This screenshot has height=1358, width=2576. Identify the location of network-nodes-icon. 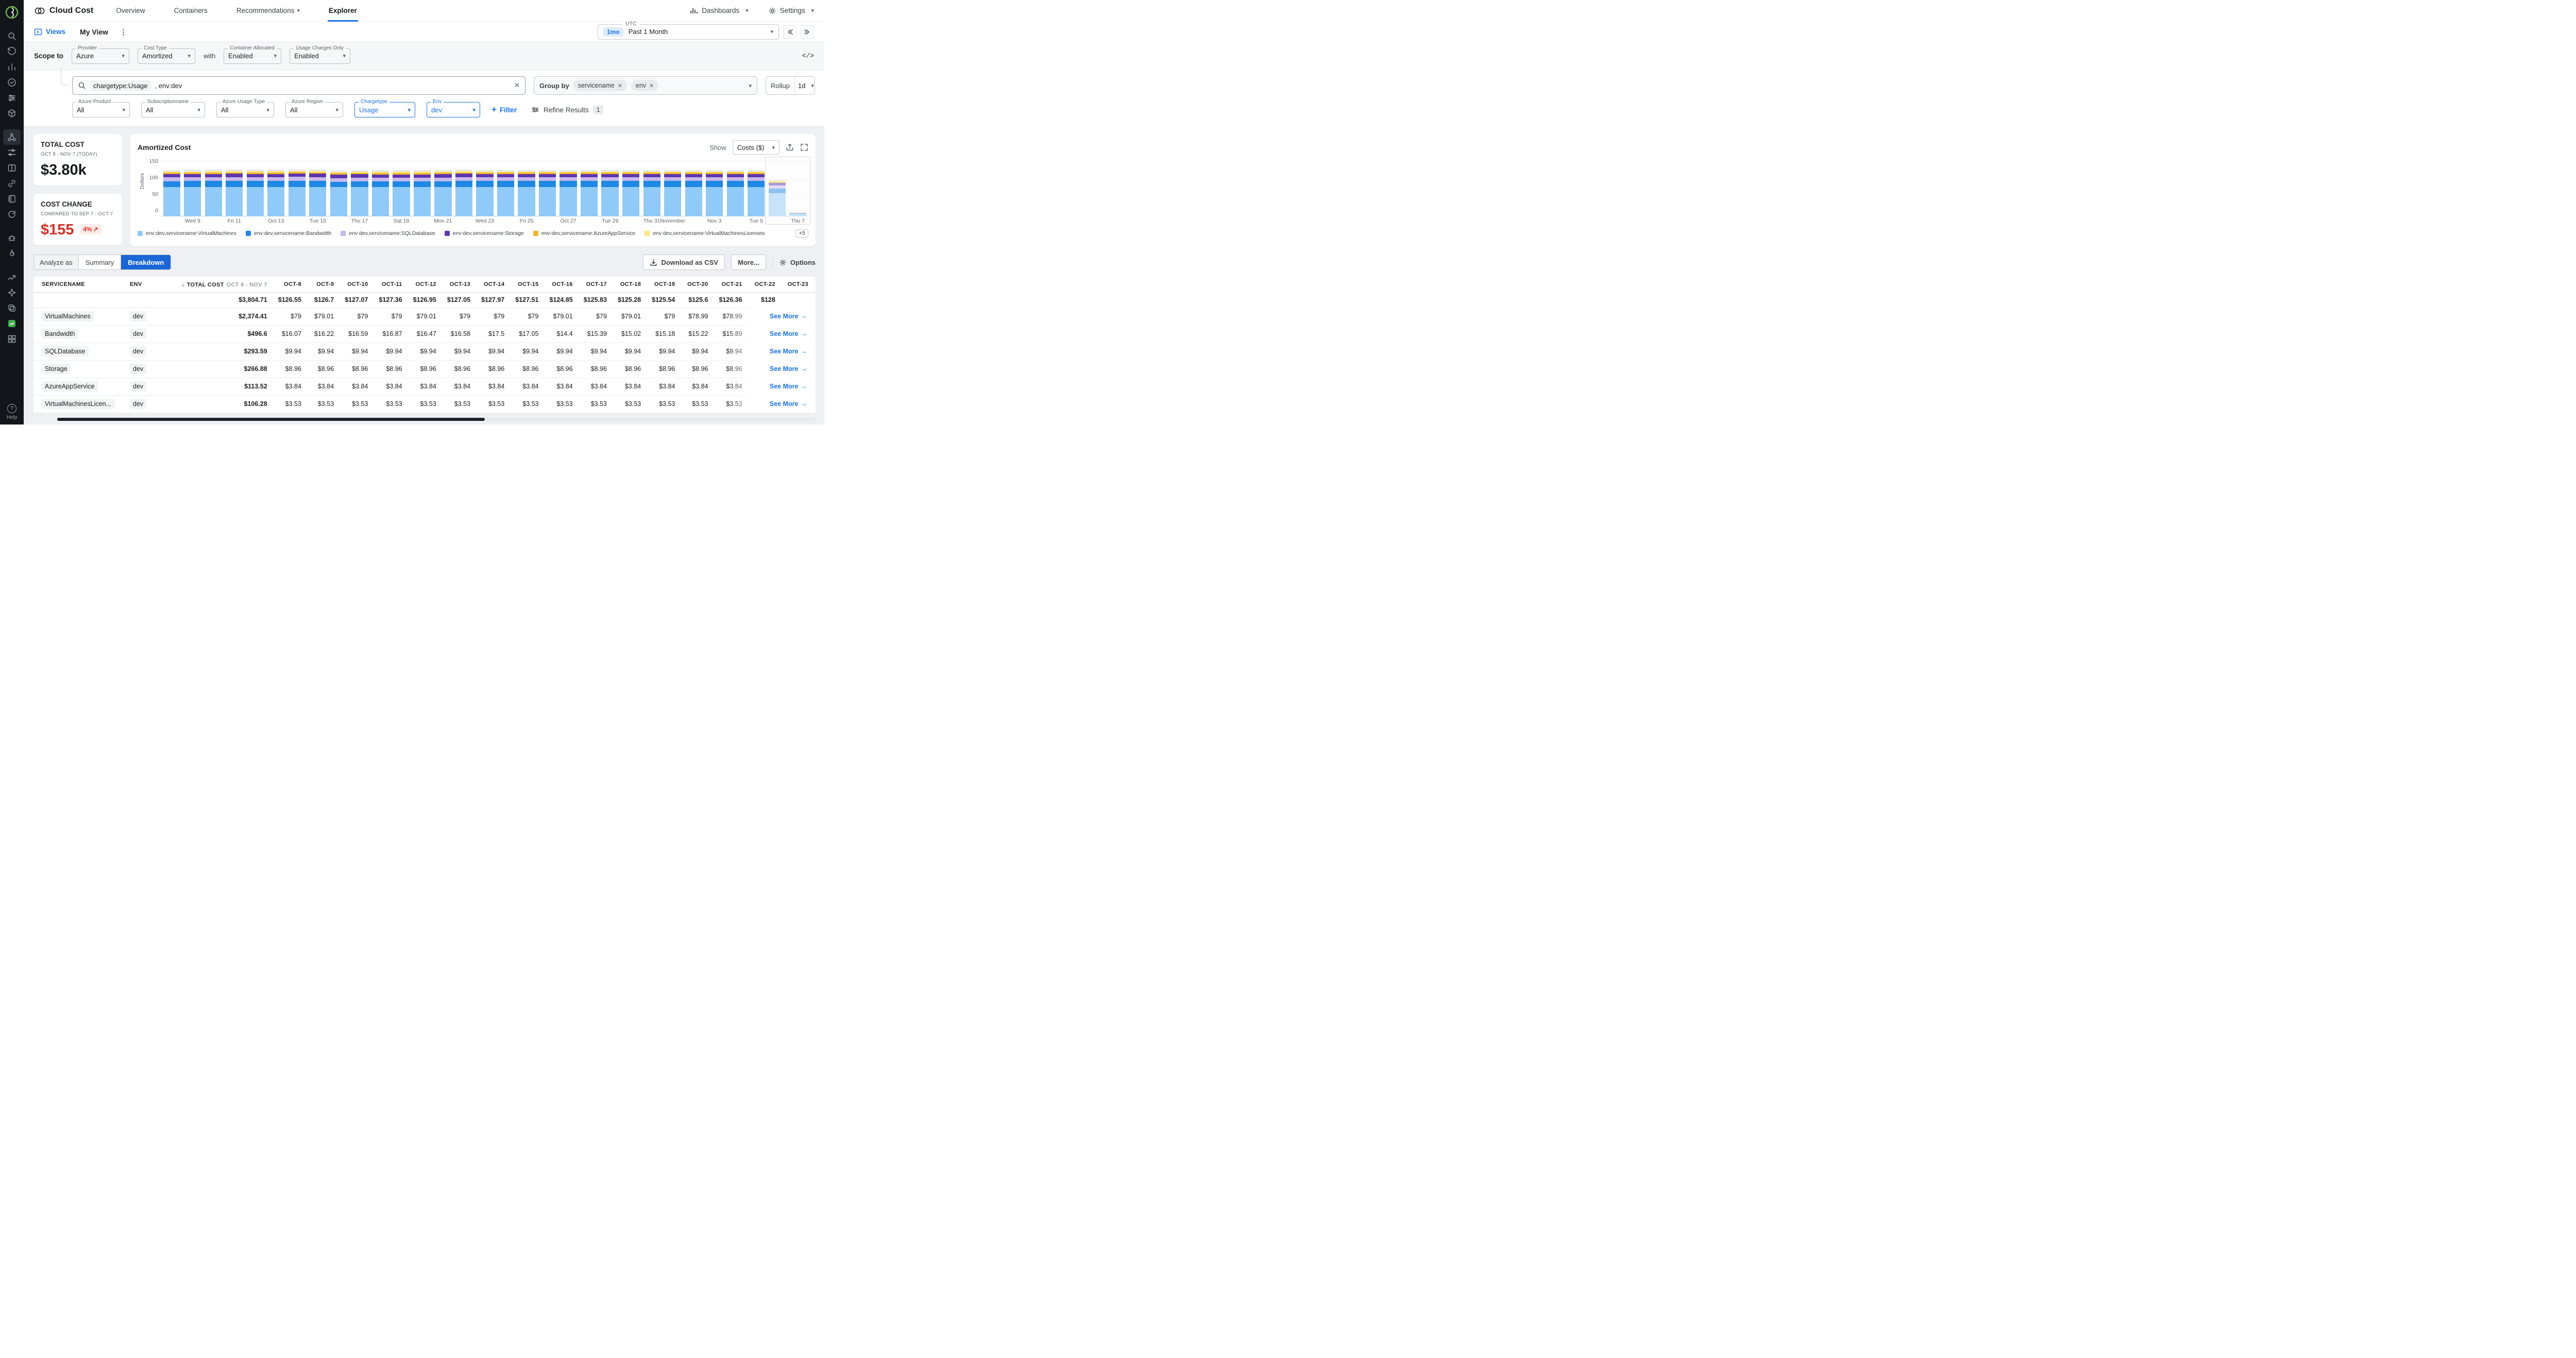
(12, 137).